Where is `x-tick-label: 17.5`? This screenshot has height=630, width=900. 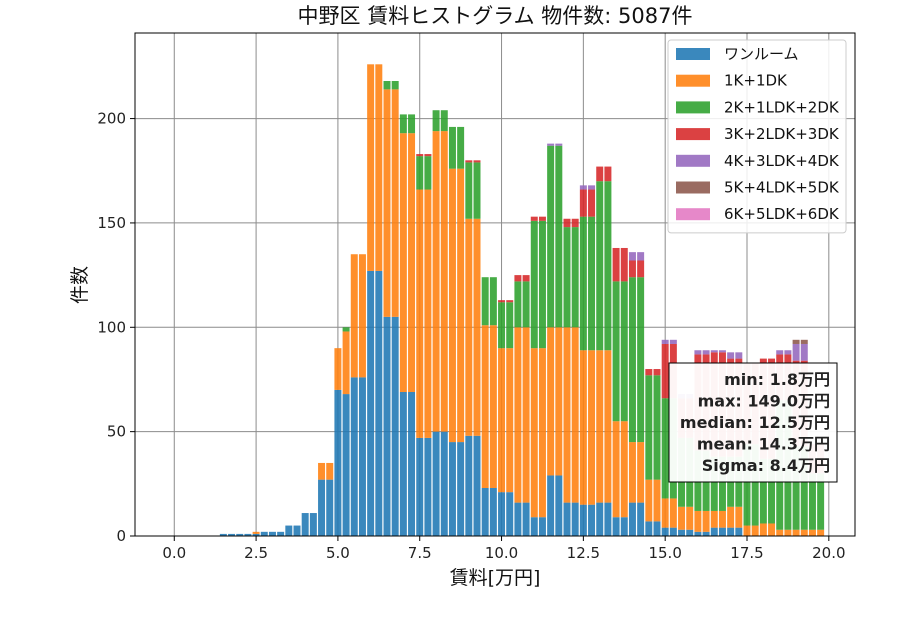 x-tick-label: 17.5 is located at coordinates (746, 553).